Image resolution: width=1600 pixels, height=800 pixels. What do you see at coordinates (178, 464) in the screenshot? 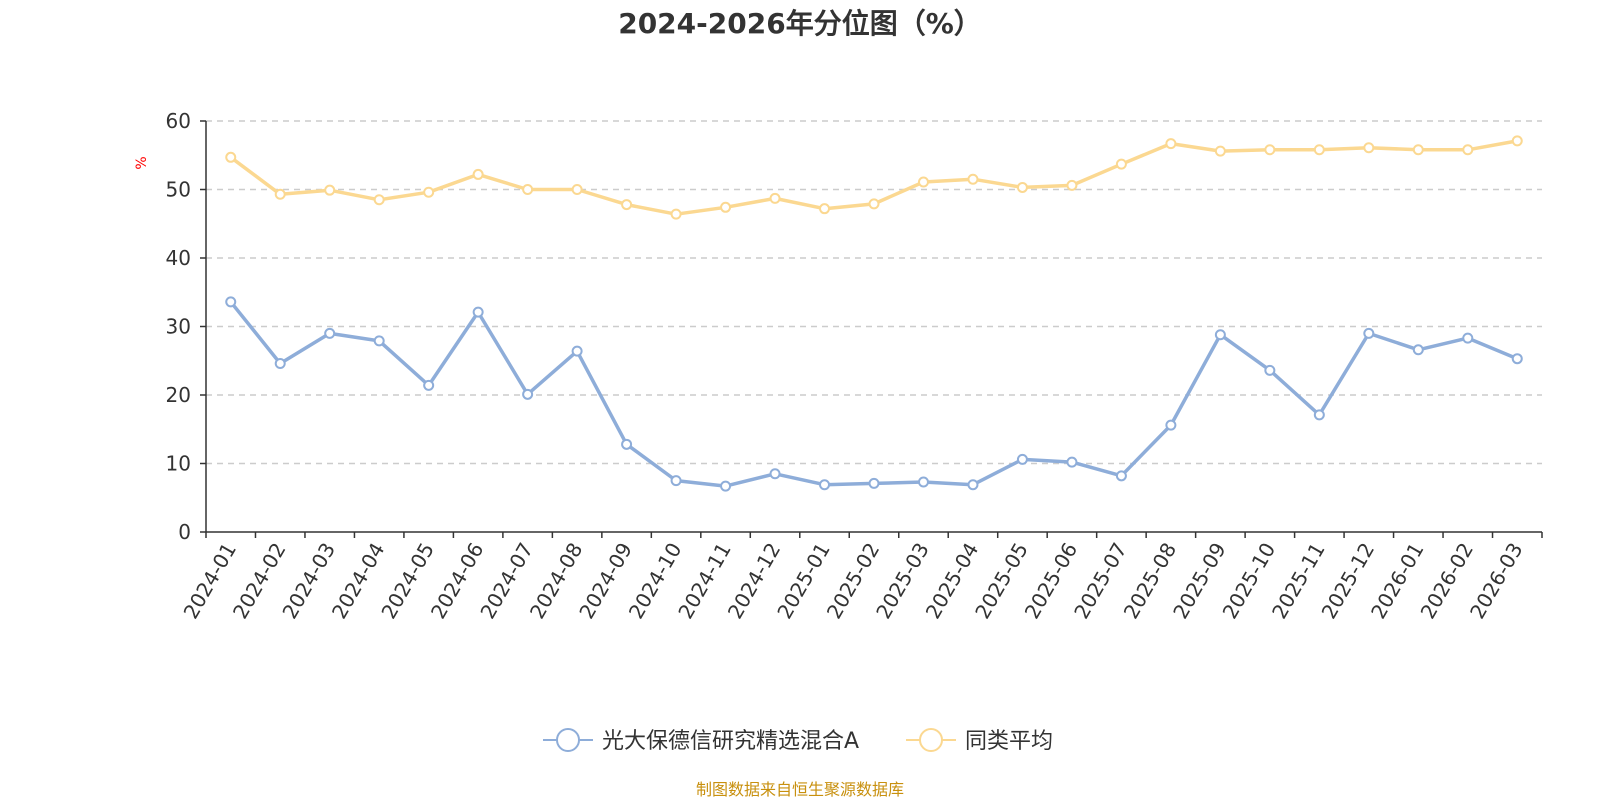
I see `y-tick-label: 10` at bounding box center [178, 464].